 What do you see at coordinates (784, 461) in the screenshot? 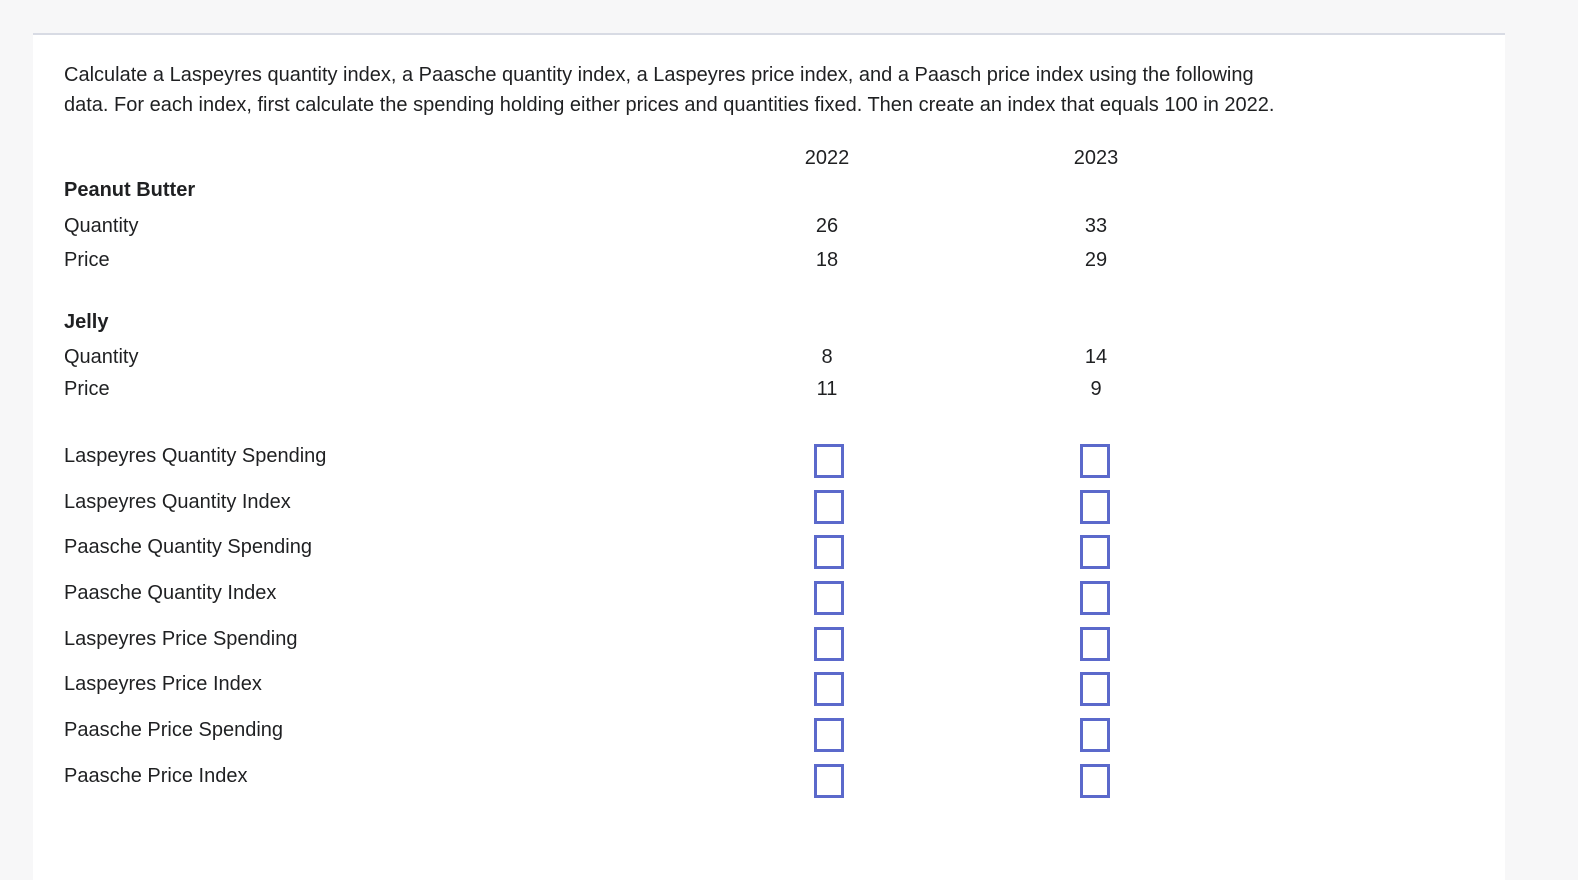
I see `answer-row-laspeyres-quantity-spending: Laspeyres Quantity Spending` at bounding box center [784, 461].